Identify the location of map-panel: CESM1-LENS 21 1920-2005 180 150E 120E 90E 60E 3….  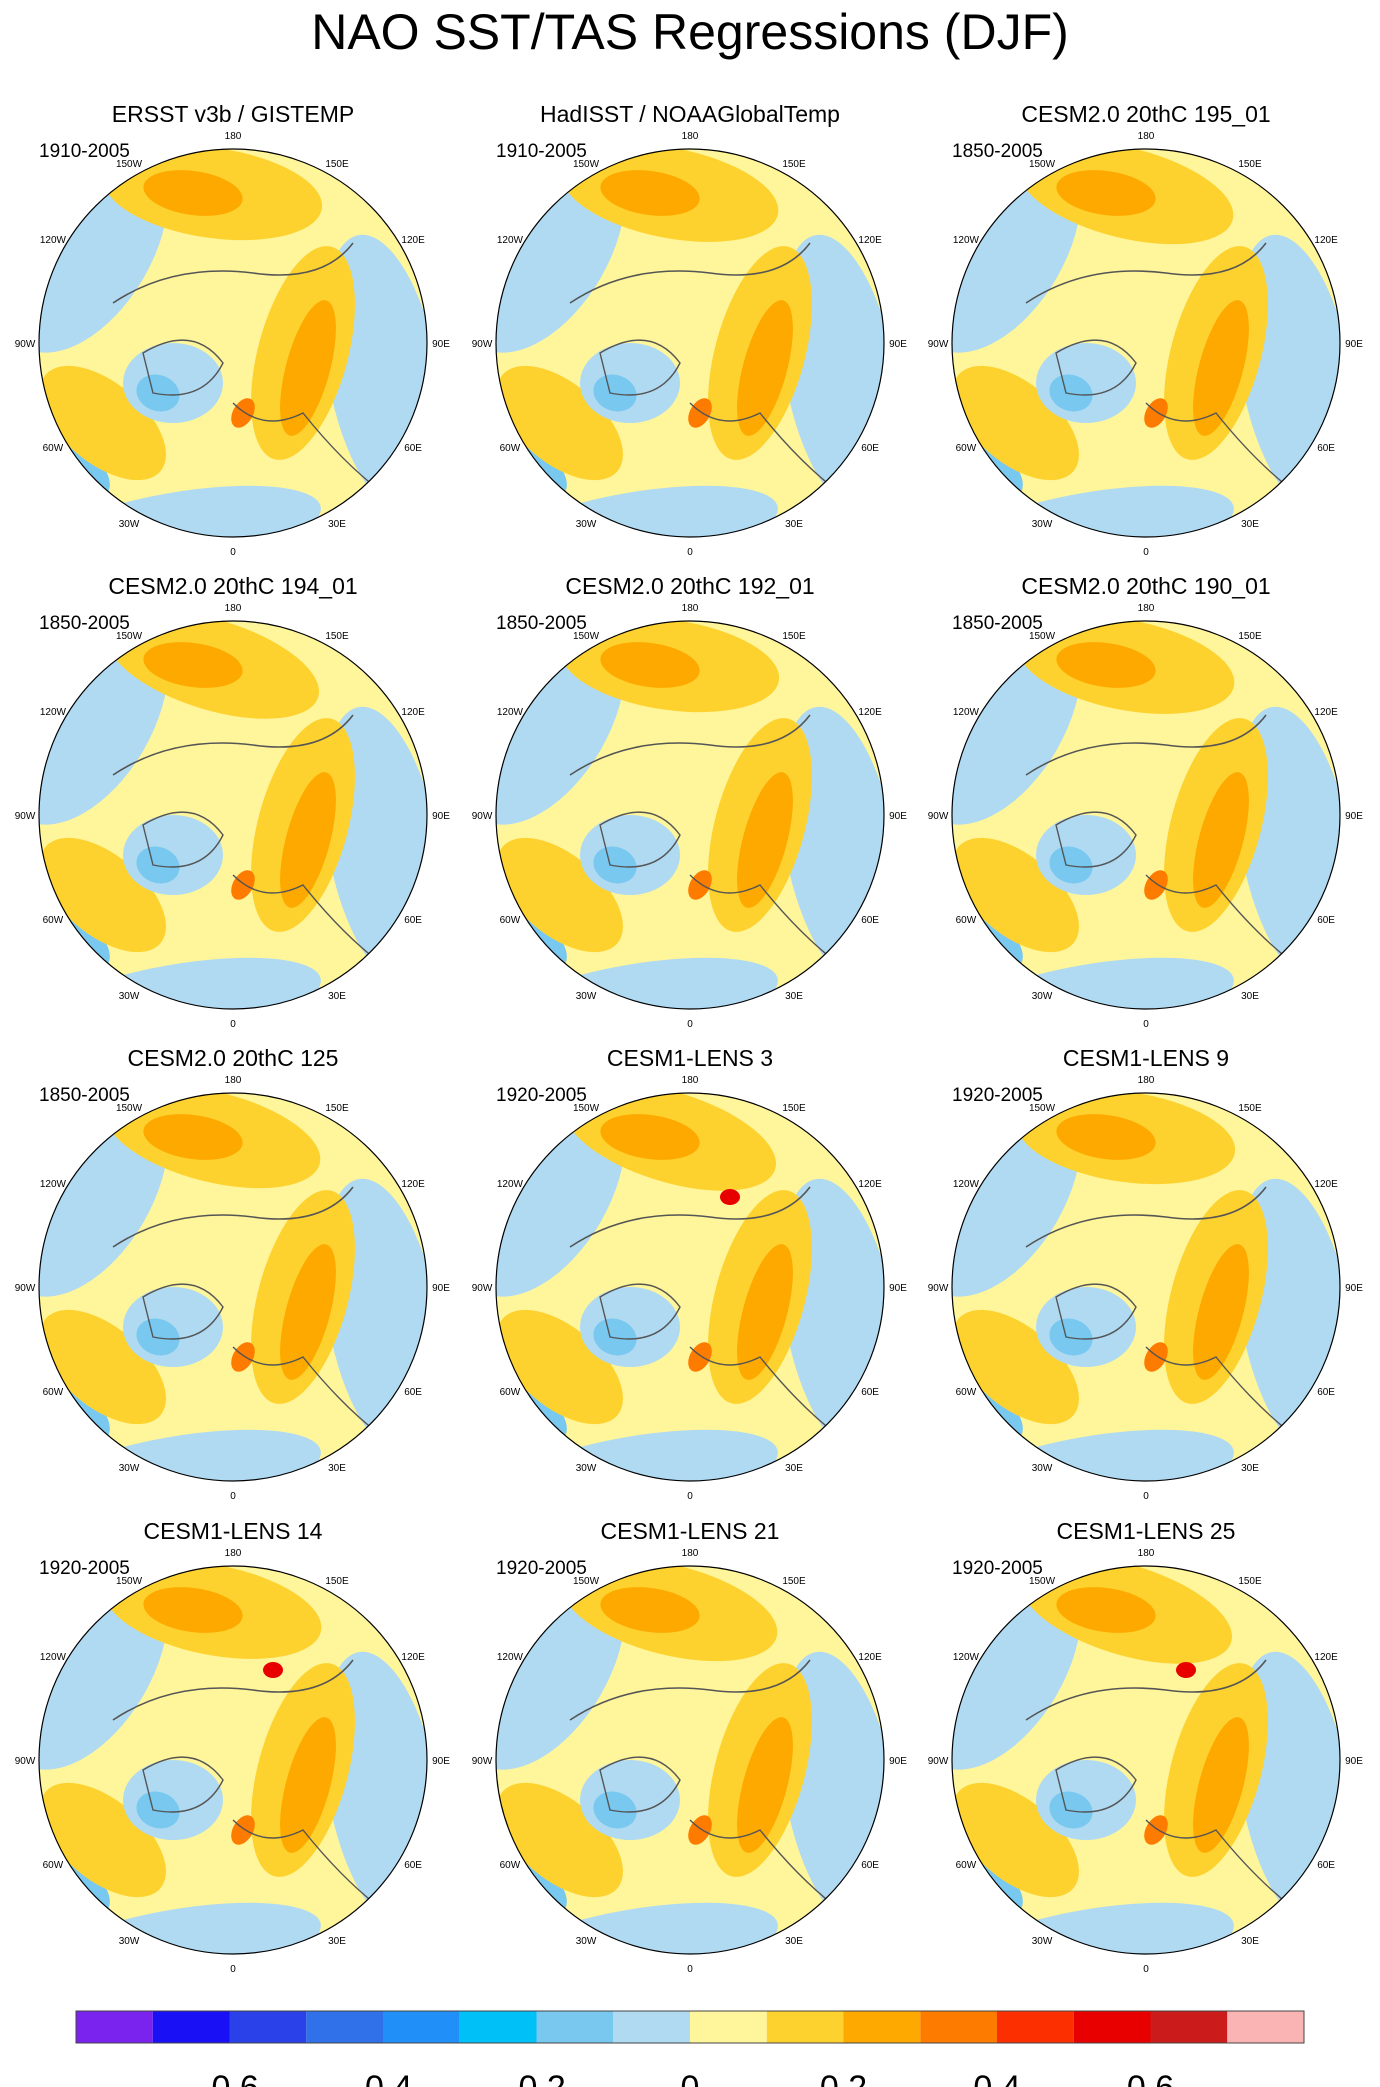
(690, 1746).